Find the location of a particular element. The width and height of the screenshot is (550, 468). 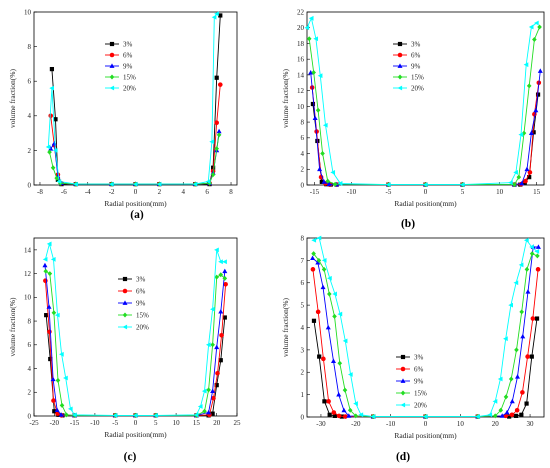

y-tick-label: 0 is located at coordinates (303, 417).